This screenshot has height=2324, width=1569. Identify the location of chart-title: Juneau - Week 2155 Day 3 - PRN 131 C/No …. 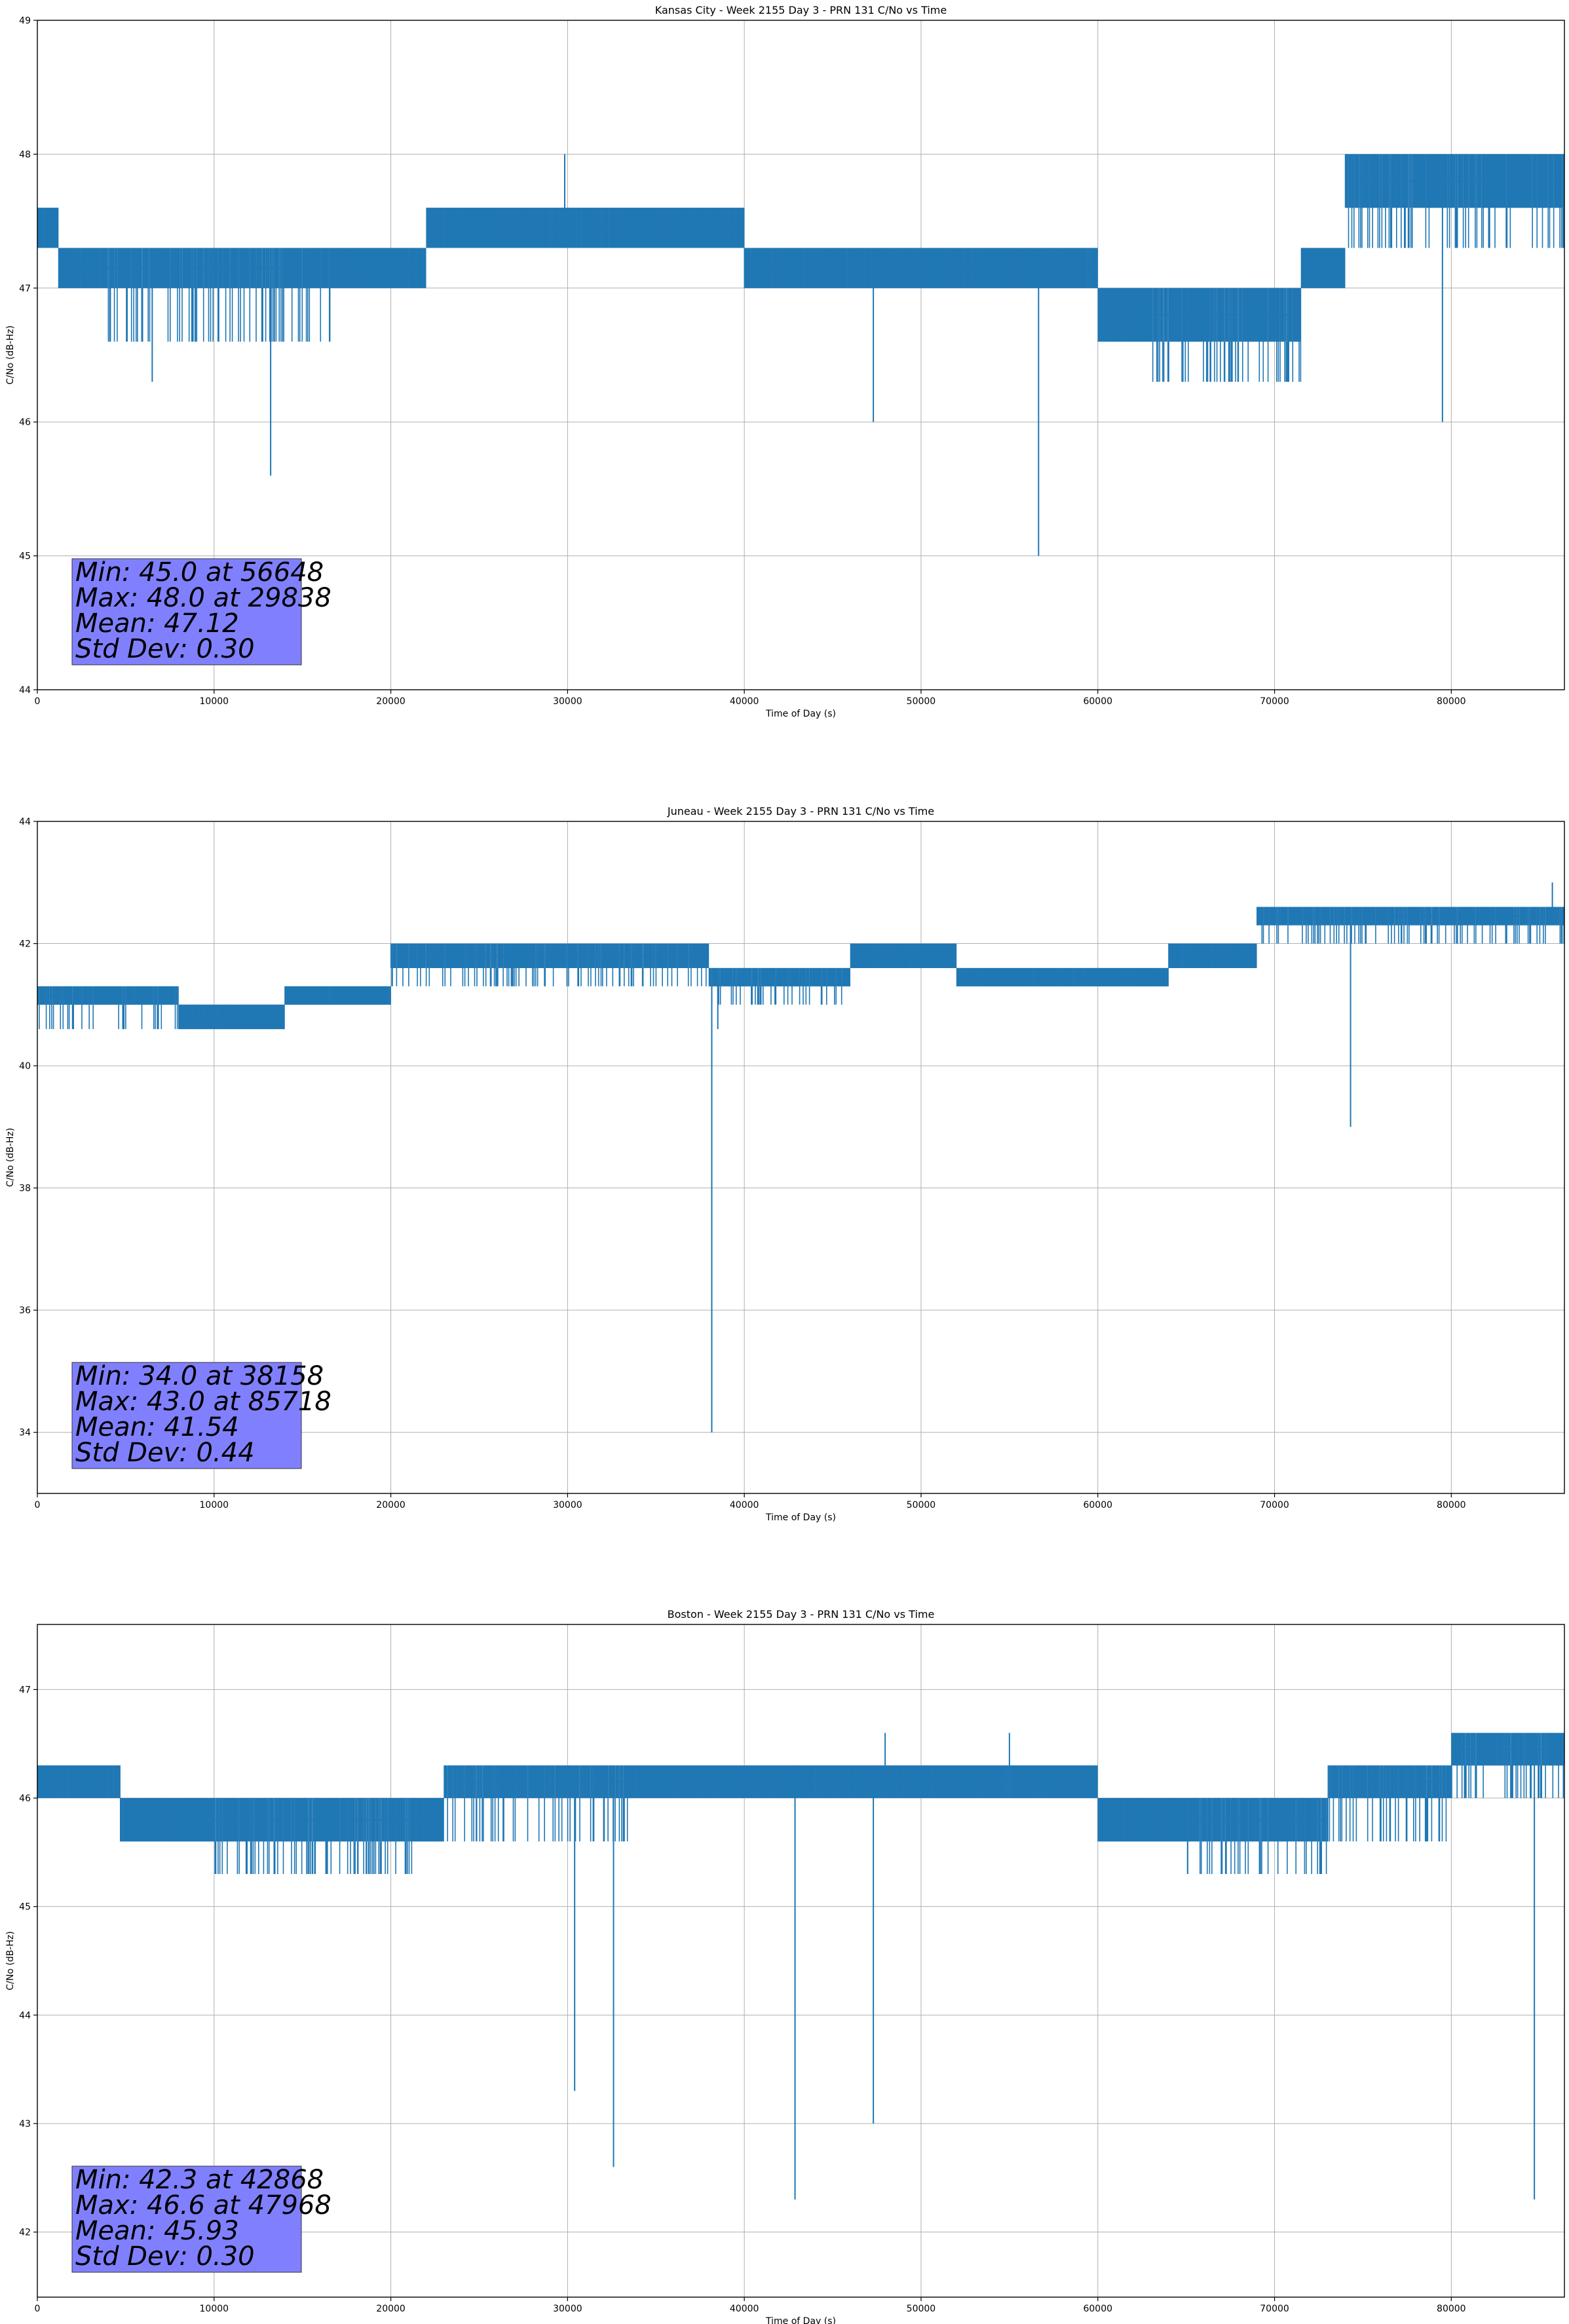
(800, 811).